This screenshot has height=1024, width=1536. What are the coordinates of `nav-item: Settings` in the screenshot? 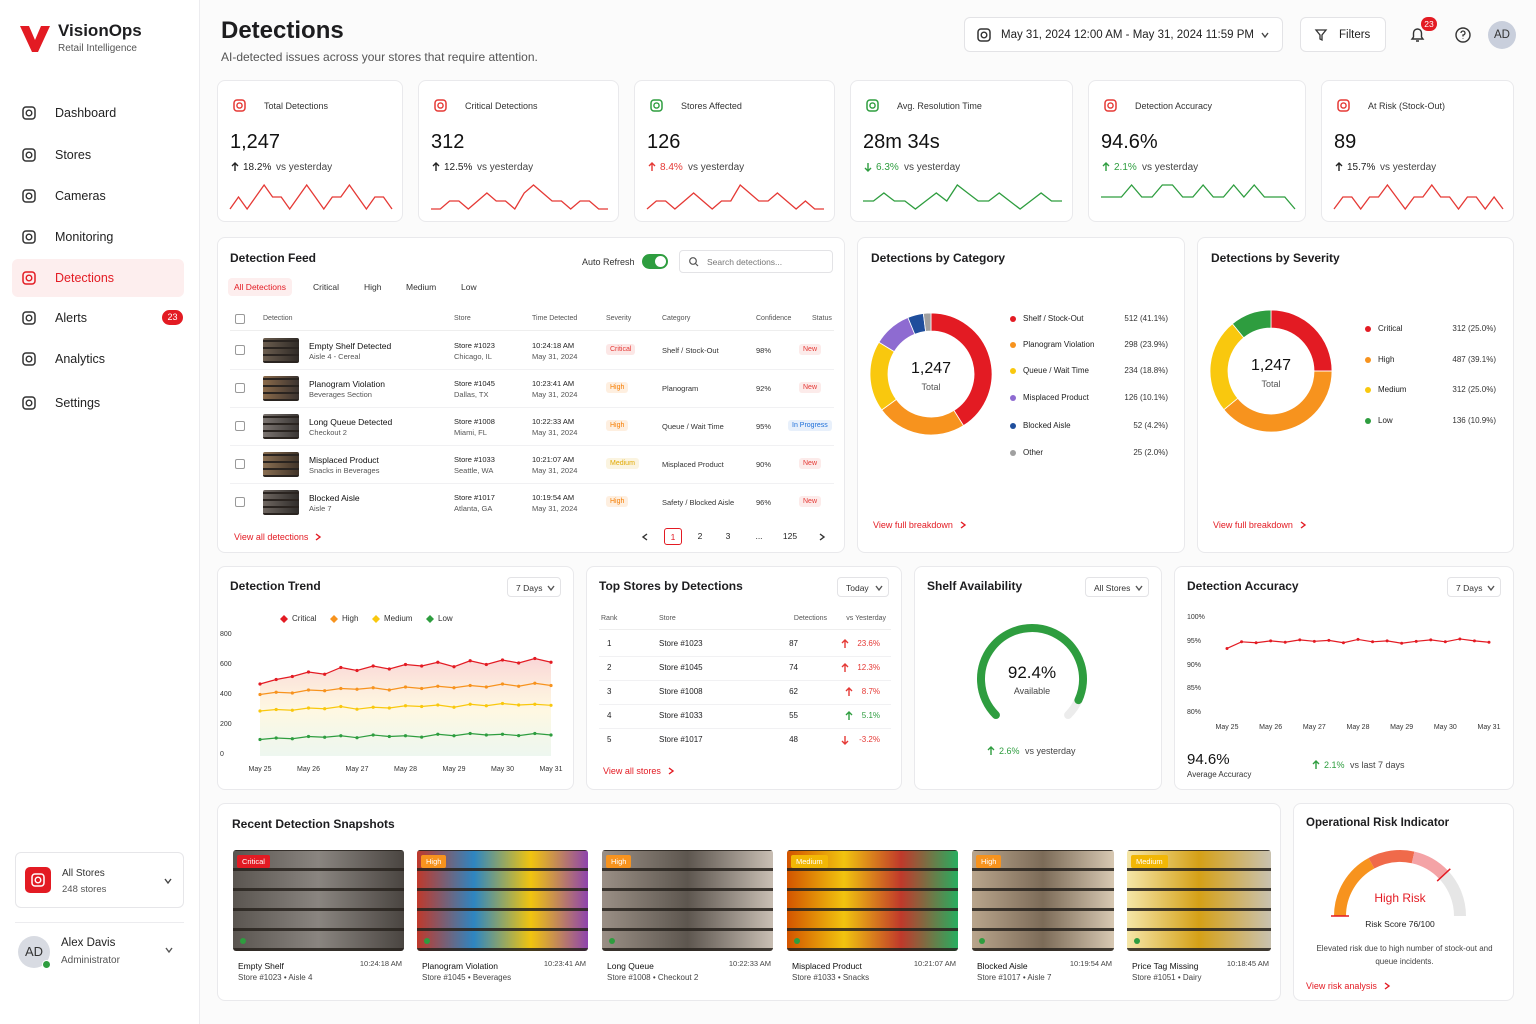 It's located at (98, 403).